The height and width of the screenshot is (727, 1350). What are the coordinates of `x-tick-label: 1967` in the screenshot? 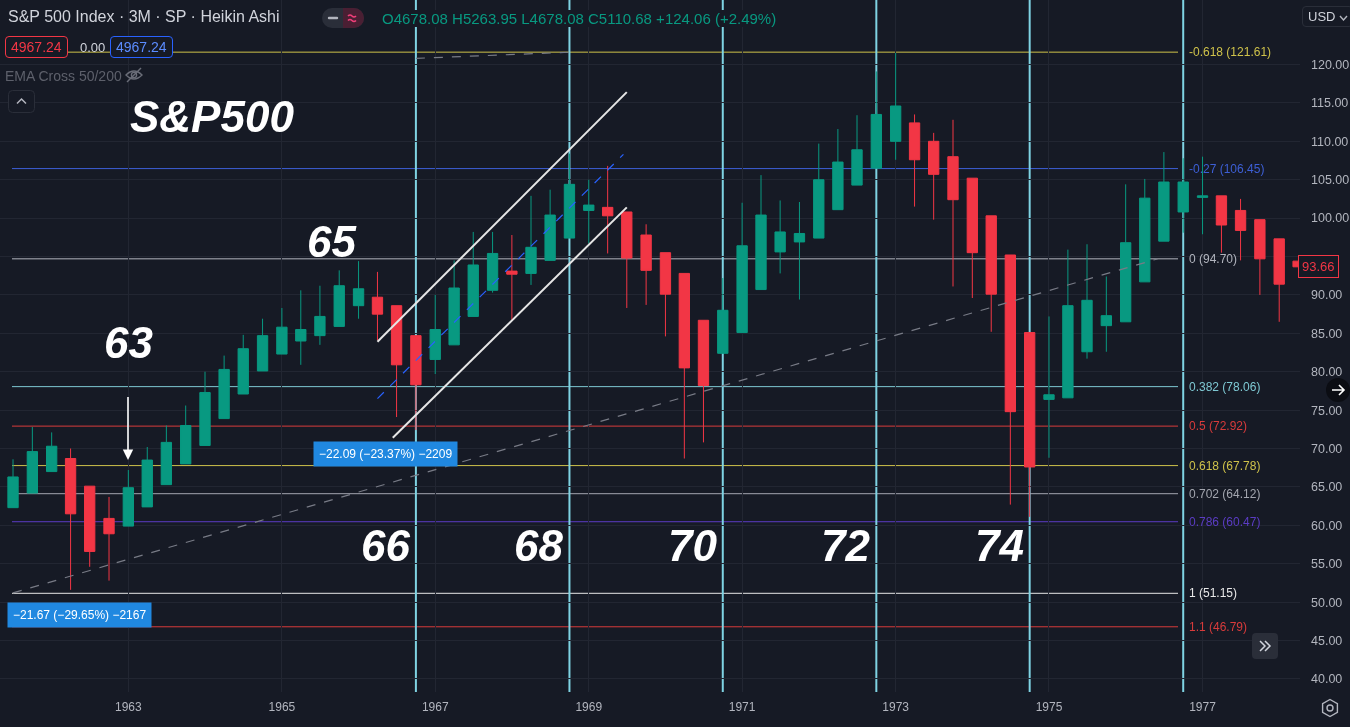 It's located at (435, 707).